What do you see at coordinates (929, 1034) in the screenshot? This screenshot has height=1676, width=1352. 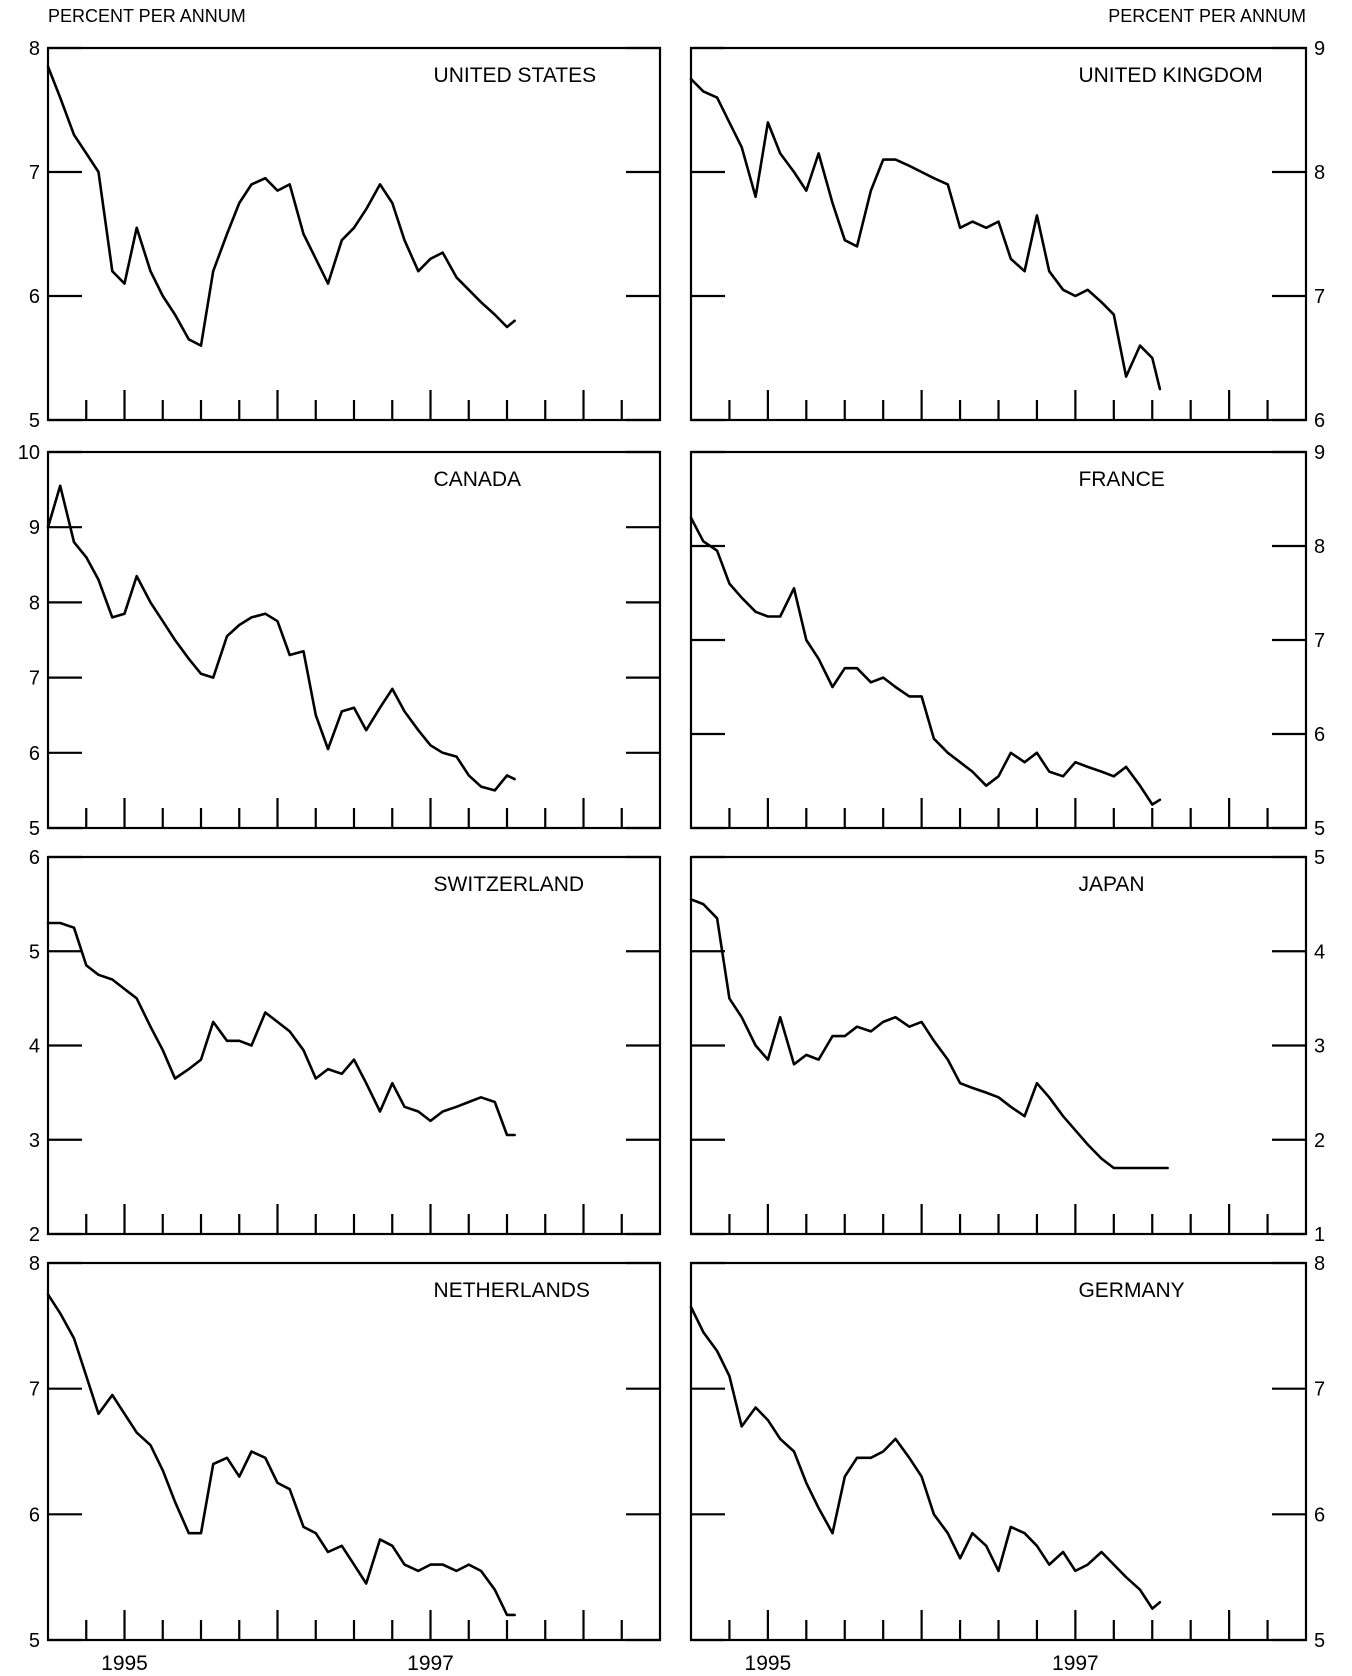 I see `series-line-japan` at bounding box center [929, 1034].